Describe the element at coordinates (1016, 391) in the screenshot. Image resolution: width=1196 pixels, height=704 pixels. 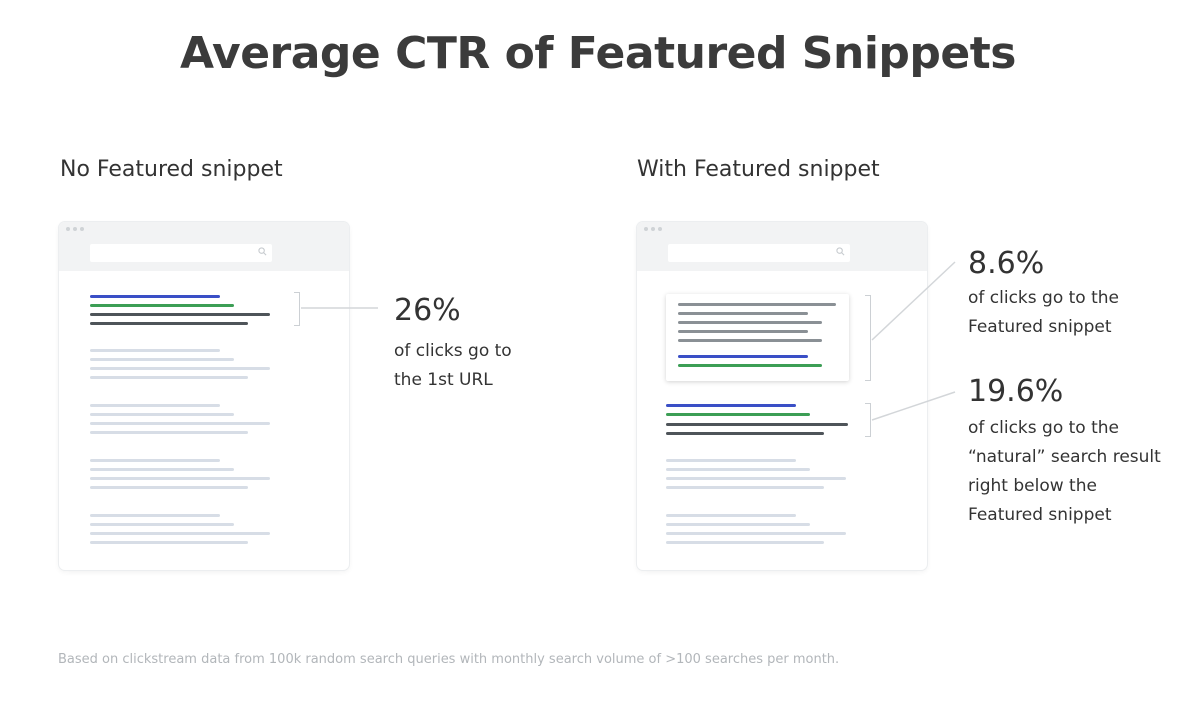
I see `natural-result-ctr-value: 19.6%` at that location.